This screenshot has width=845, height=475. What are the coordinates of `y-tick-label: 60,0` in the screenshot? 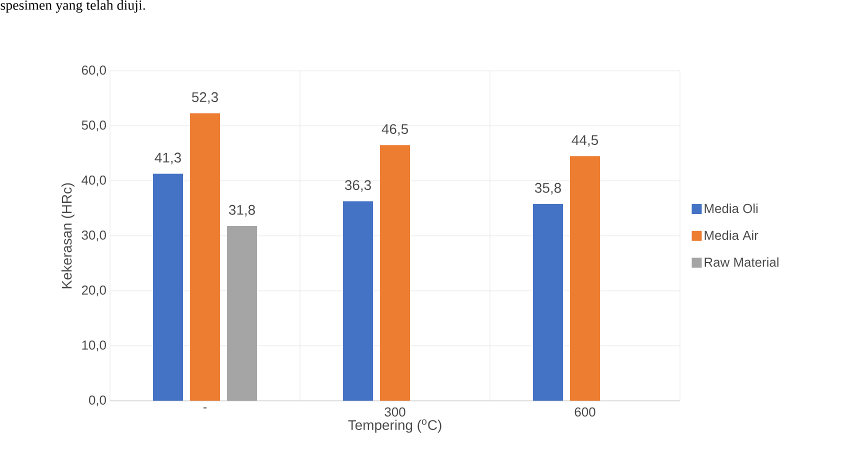 It's located at (94, 71).